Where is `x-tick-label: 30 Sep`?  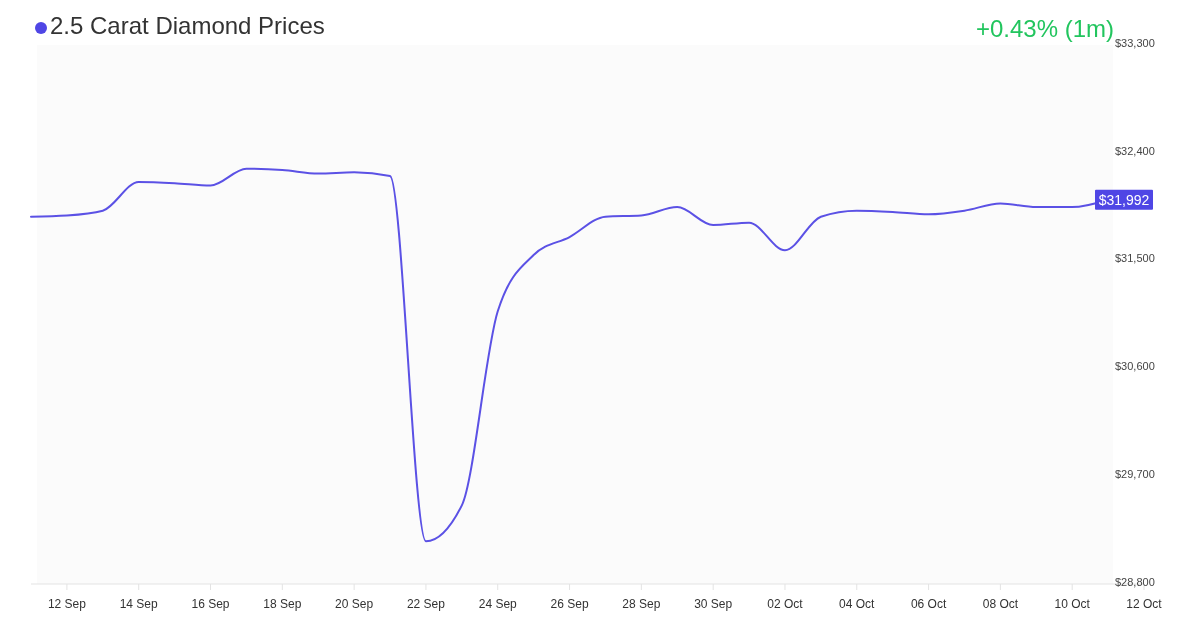
x-tick-label: 30 Sep is located at coordinates (713, 604).